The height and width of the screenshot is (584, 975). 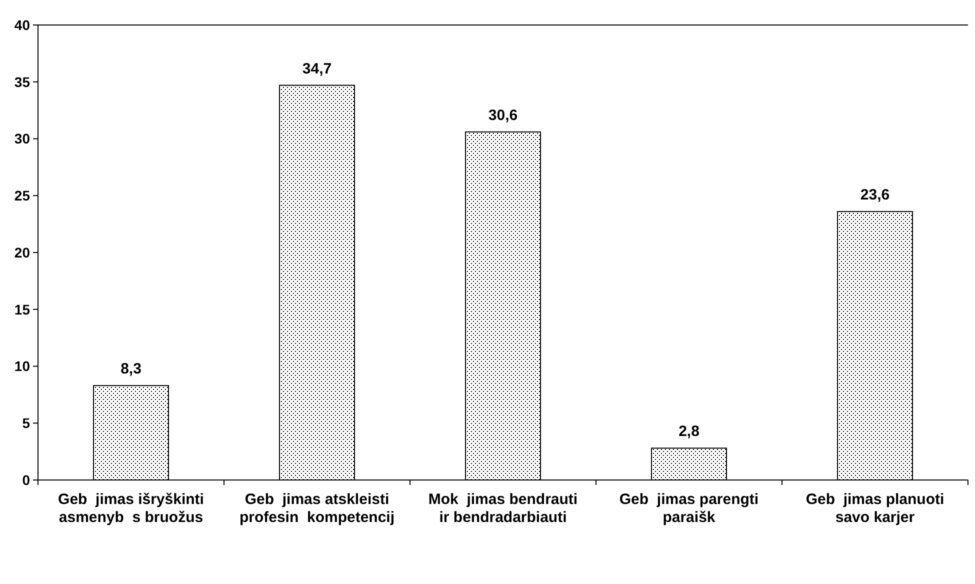 I want to click on data-label: 23,6, so click(x=875, y=195).